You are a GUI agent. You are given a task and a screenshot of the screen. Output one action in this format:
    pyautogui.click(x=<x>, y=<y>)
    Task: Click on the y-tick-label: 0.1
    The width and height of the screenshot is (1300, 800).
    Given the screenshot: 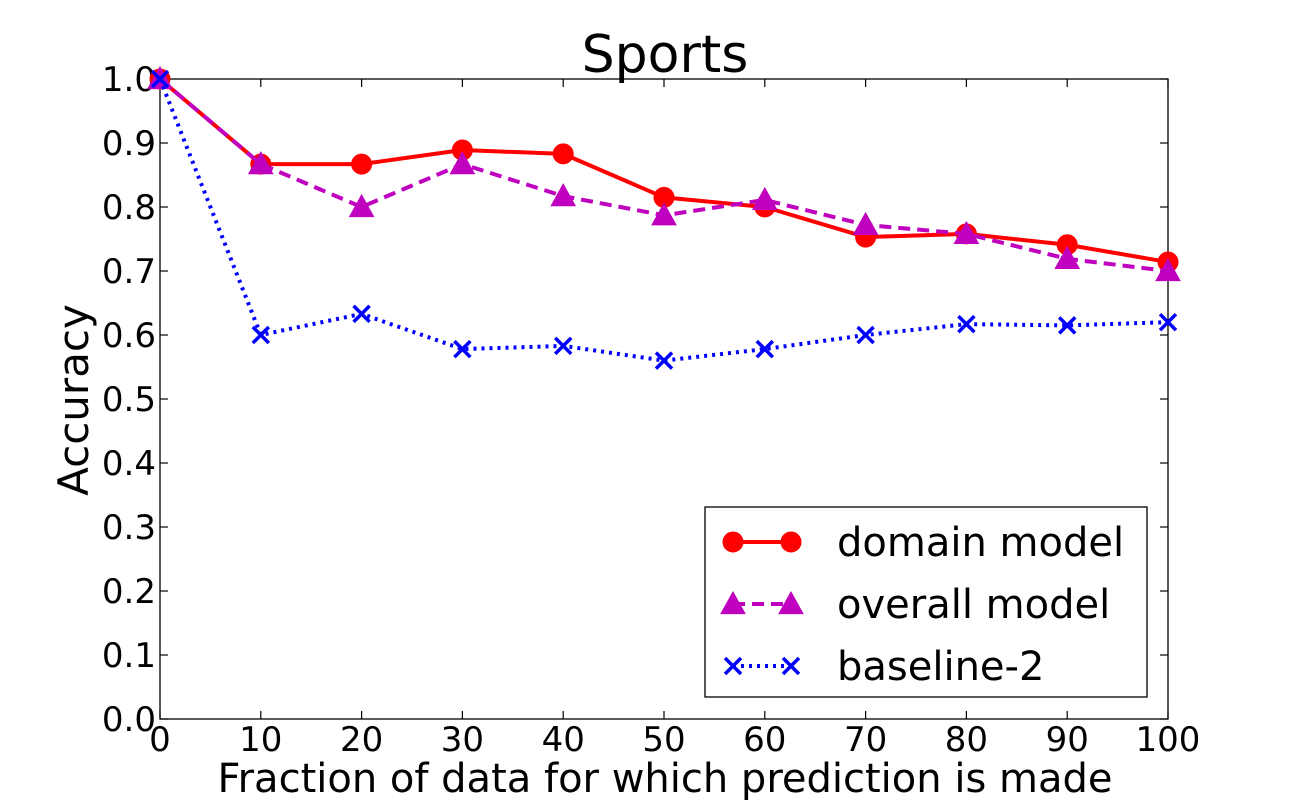 What is the action you would take?
    pyautogui.click(x=129, y=656)
    